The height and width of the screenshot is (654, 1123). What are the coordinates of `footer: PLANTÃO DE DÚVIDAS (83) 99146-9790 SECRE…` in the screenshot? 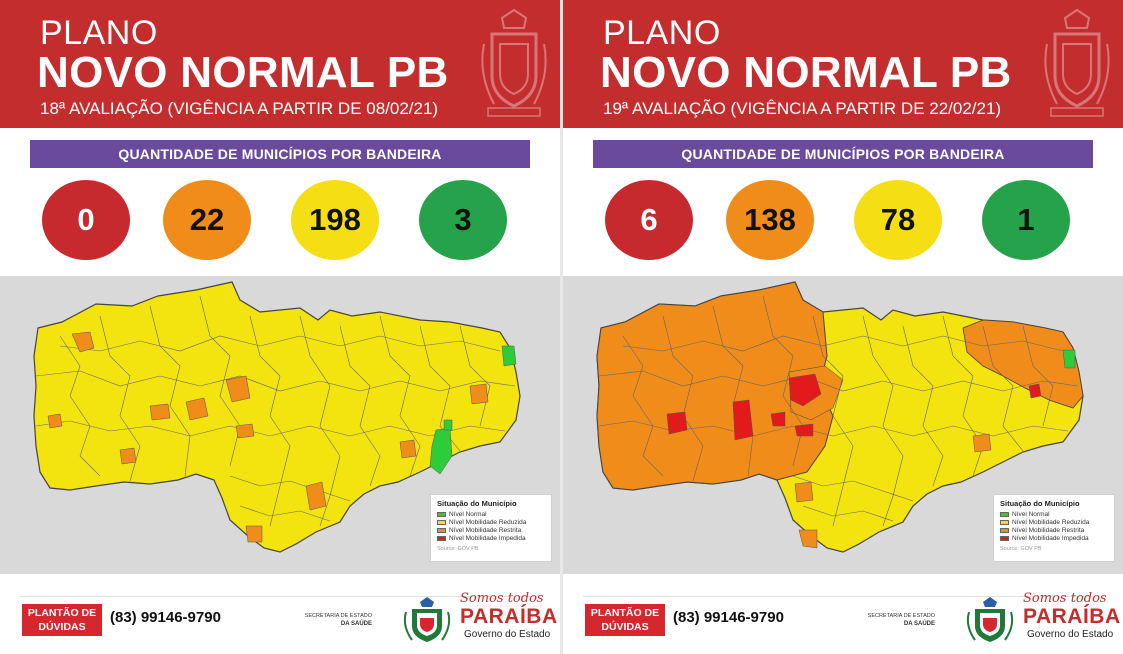 It's located at (280, 621).